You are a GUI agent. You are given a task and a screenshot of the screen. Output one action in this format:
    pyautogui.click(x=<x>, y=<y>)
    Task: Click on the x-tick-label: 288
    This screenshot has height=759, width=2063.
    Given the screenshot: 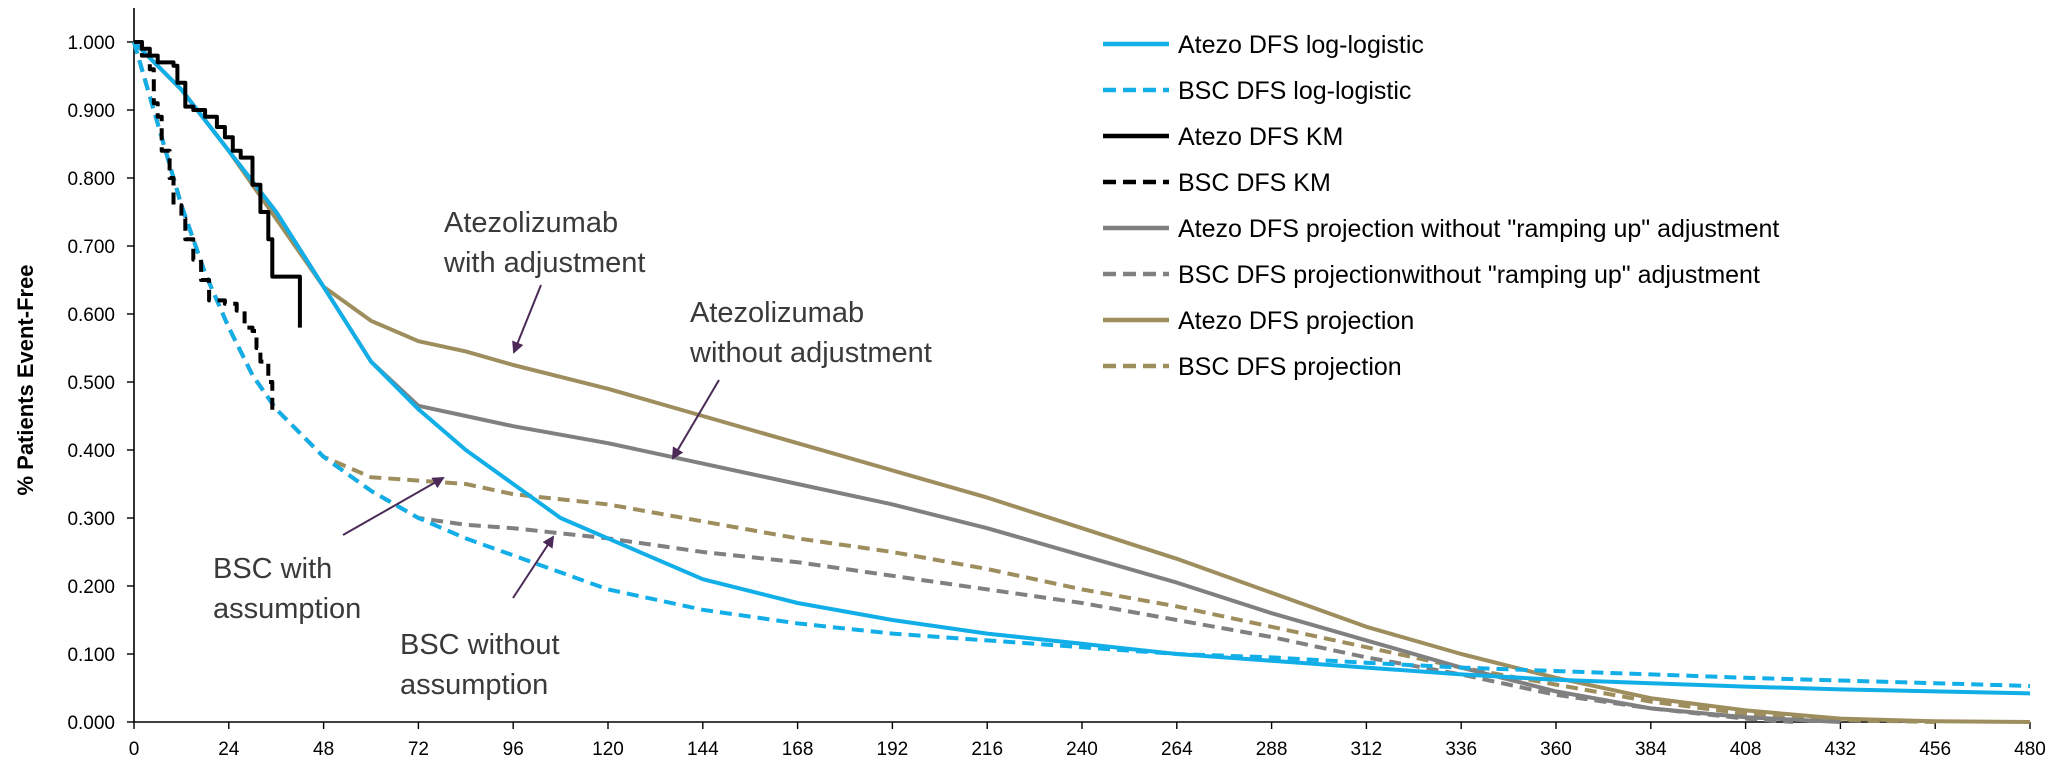 What is the action you would take?
    pyautogui.click(x=1272, y=749)
    